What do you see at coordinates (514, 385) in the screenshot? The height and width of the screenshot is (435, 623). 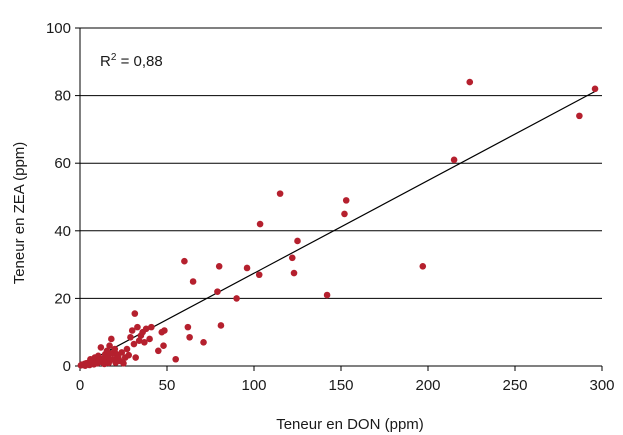 I see `x-tick-label: 250` at bounding box center [514, 385].